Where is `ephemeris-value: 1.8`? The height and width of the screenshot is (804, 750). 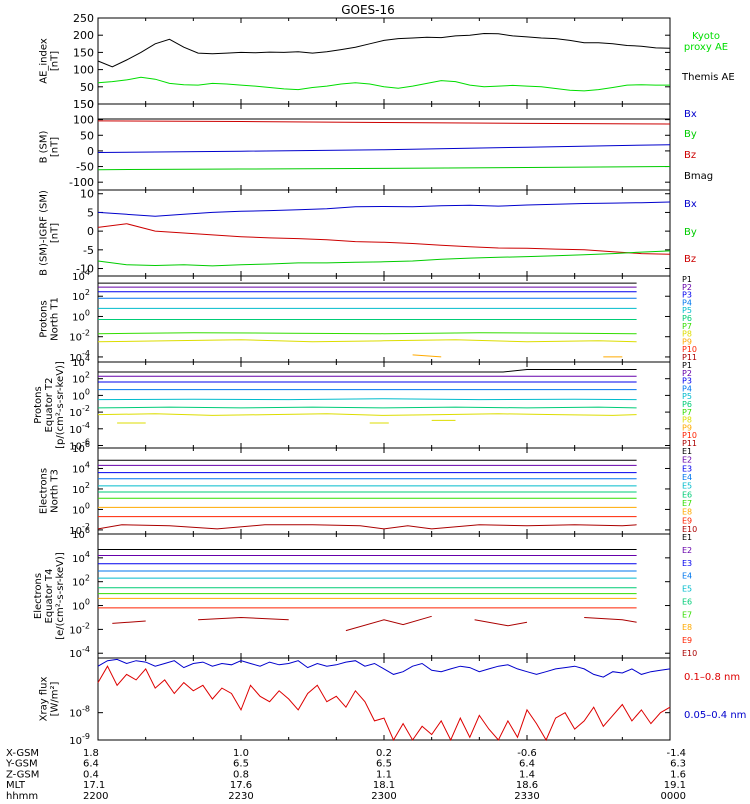 ephemeris-value: 1.8 is located at coordinates (91, 753).